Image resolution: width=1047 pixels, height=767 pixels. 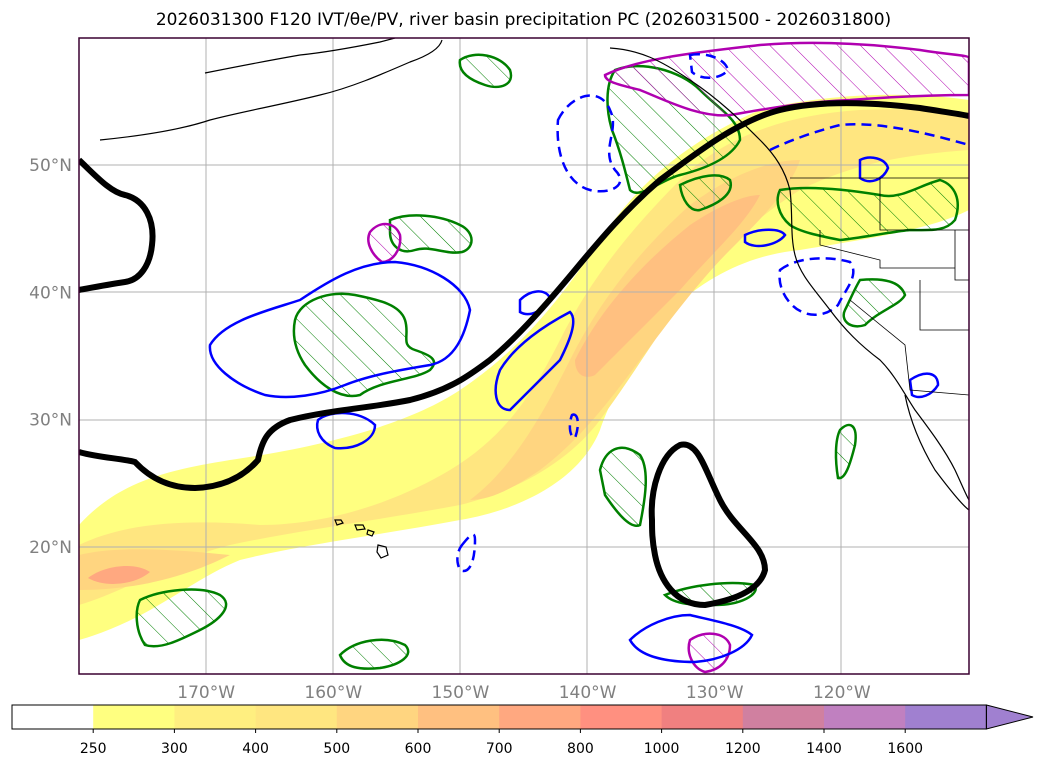 I want to click on aleutian-islands, so click(x=271, y=90).